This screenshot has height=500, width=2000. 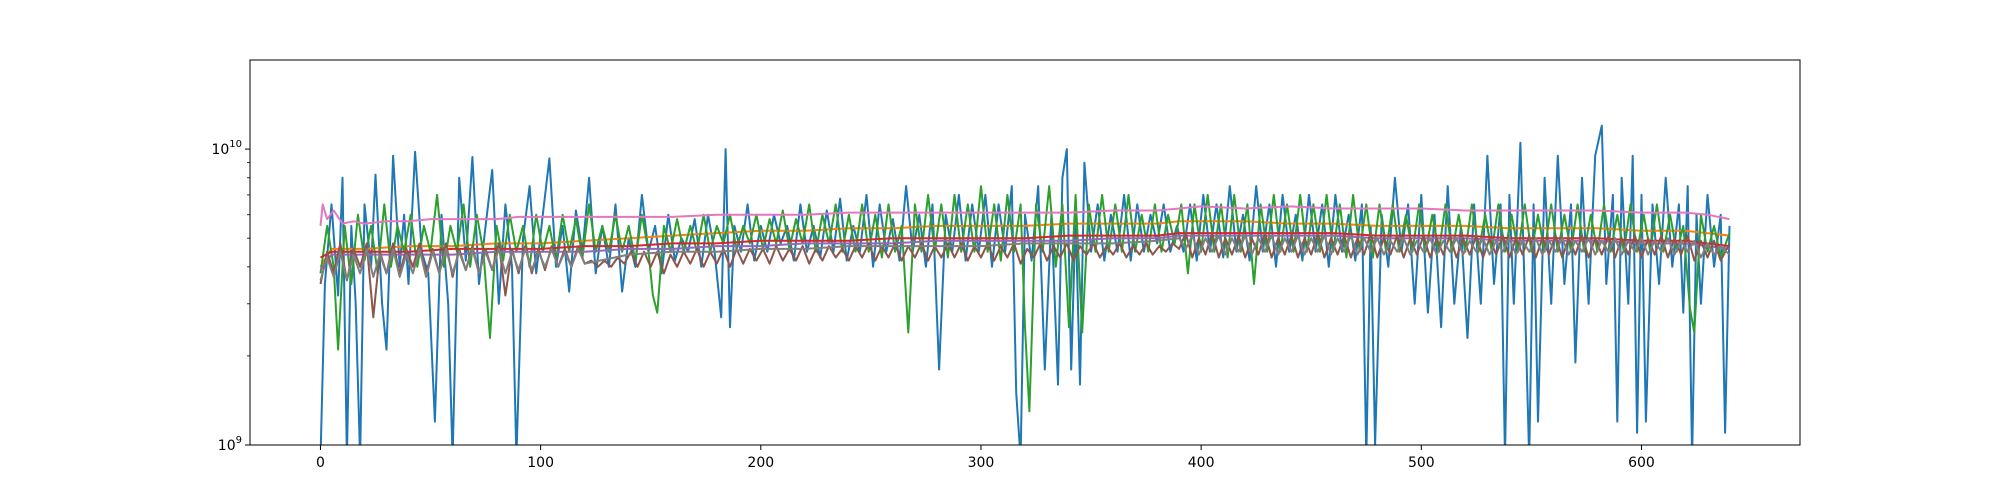 What do you see at coordinates (239, 440) in the screenshot?
I see `y-tick-exponent: 9` at bounding box center [239, 440].